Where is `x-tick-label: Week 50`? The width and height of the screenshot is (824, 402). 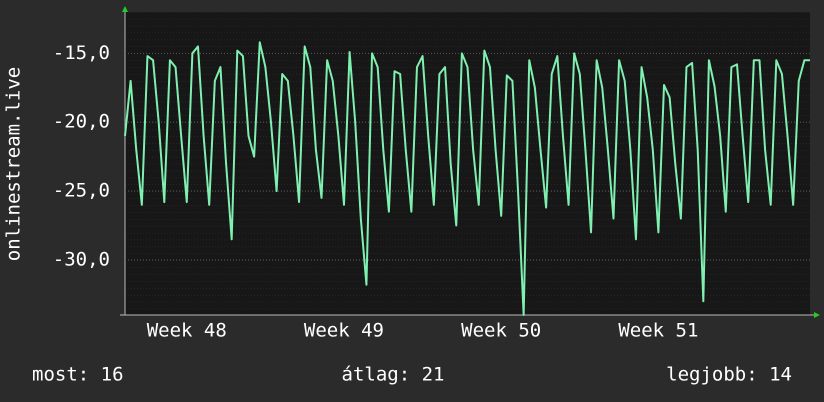
x-tick-label: Week 50 is located at coordinates (501, 331).